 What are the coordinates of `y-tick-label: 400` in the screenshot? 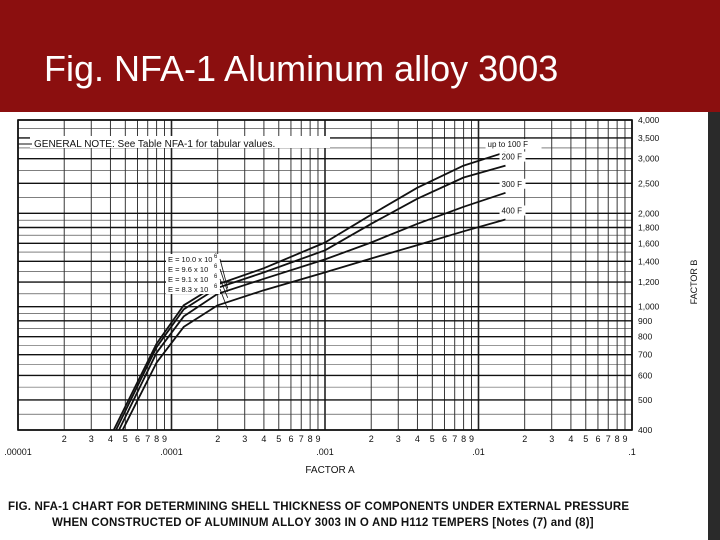 It's located at (645, 430).